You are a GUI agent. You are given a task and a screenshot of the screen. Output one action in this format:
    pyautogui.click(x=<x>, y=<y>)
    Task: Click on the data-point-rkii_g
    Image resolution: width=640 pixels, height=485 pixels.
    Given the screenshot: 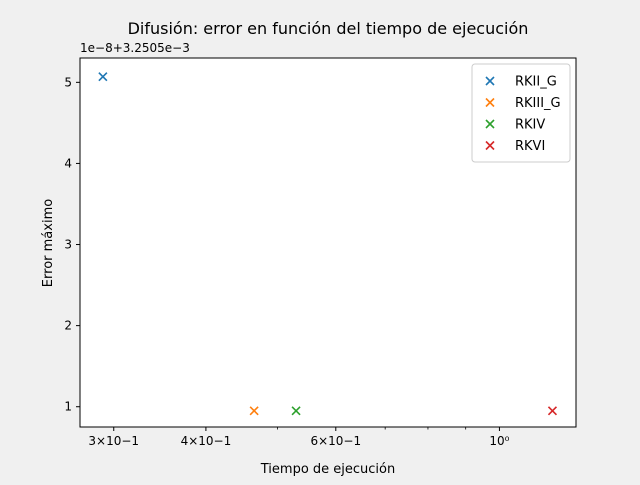 What is the action you would take?
    pyautogui.click(x=103, y=77)
    